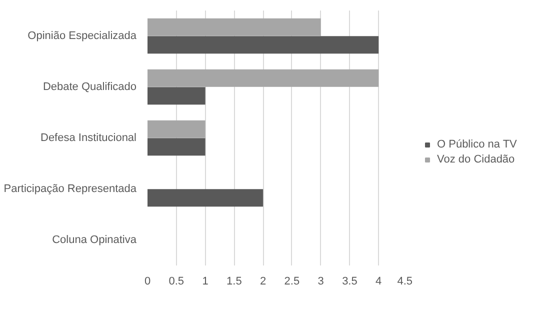  What do you see at coordinates (71, 189) in the screenshot?
I see `y-tick-label: Participação Representada` at bounding box center [71, 189].